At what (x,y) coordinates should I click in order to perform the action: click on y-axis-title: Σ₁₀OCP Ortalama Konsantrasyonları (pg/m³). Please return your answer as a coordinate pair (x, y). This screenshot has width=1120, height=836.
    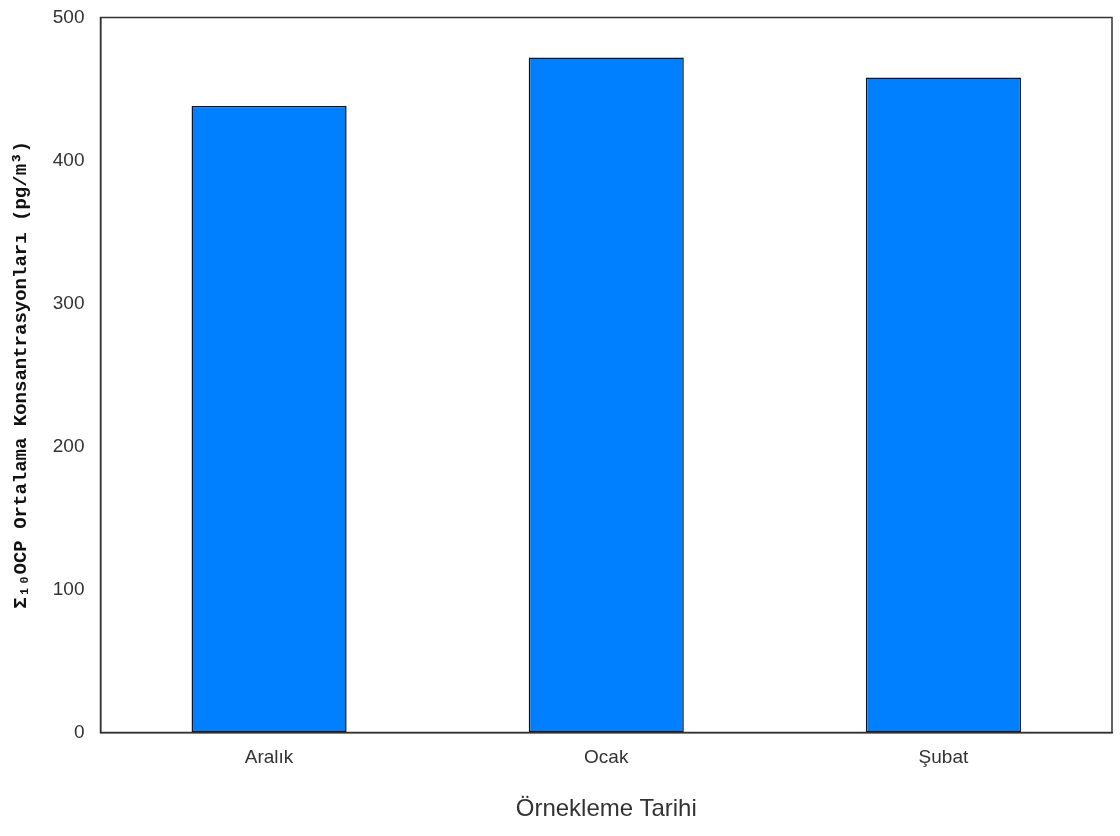
    Looking at the image, I should click on (21, 375).